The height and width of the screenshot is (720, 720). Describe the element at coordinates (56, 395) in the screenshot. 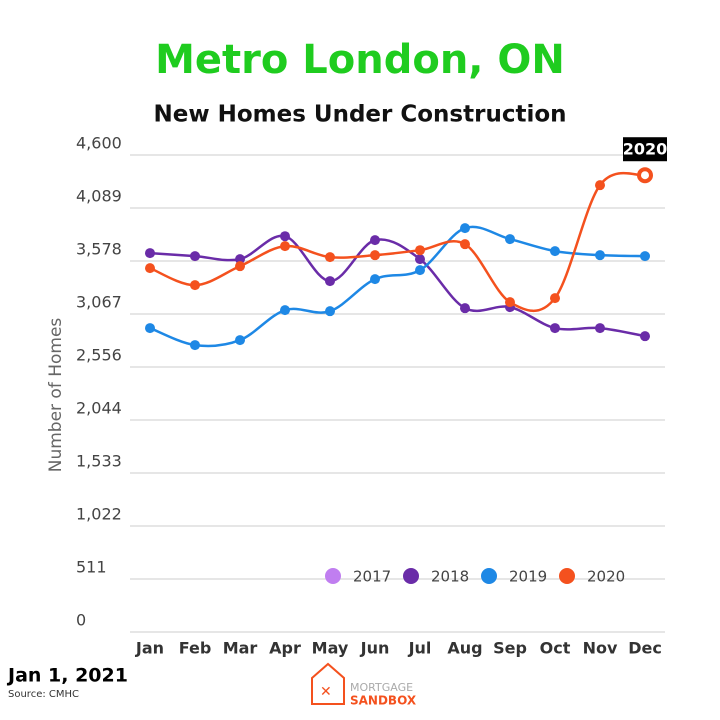

I see `y-axis-label: Number of Homes` at that location.